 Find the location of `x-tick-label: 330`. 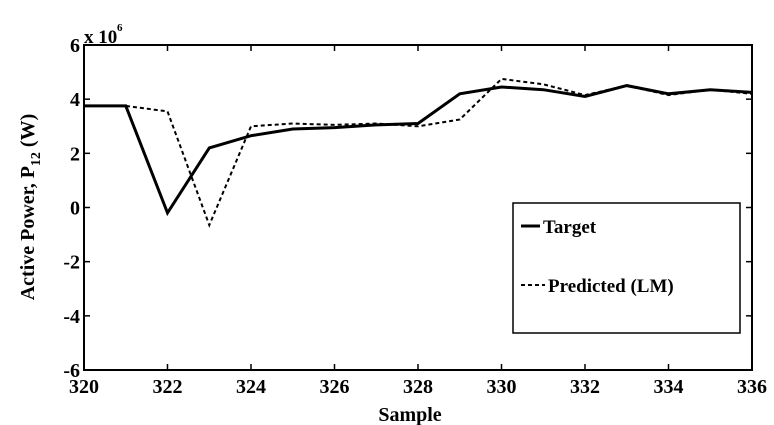

x-tick-label: 330 is located at coordinates (502, 387).